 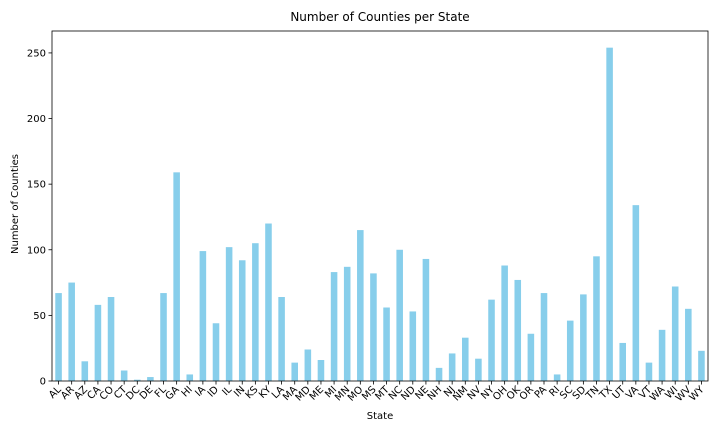 What do you see at coordinates (478, 369) in the screenshot?
I see `bar-nv` at bounding box center [478, 369].